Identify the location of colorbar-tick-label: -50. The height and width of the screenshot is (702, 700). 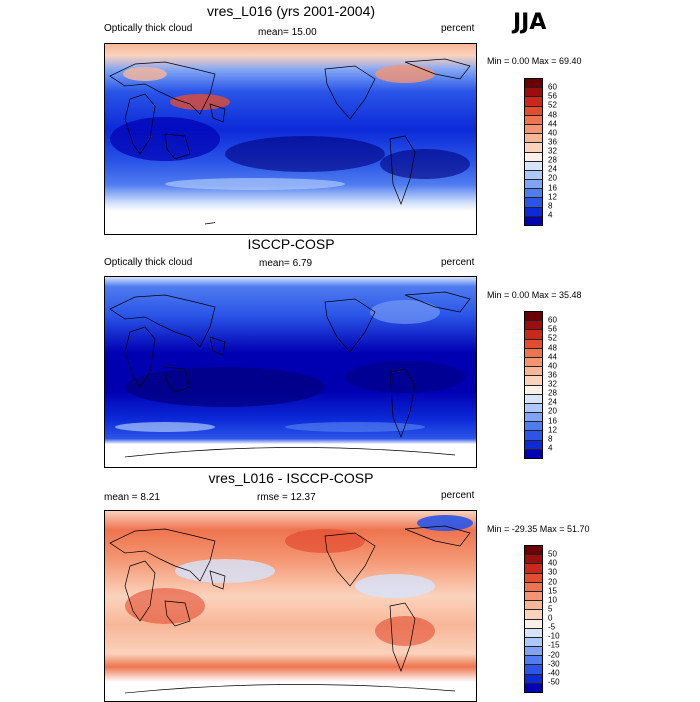
(554, 682).